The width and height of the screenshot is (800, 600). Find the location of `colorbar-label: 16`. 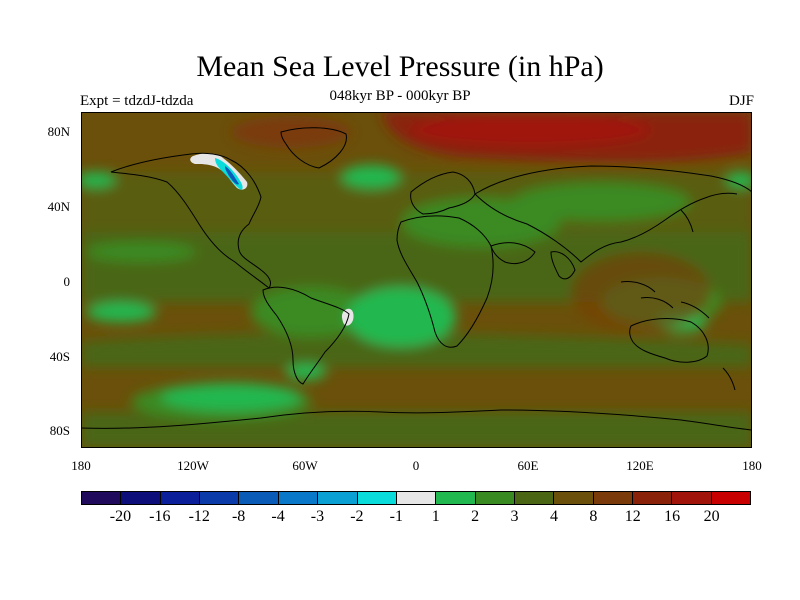

colorbar-label: 16 is located at coordinates (672, 516).